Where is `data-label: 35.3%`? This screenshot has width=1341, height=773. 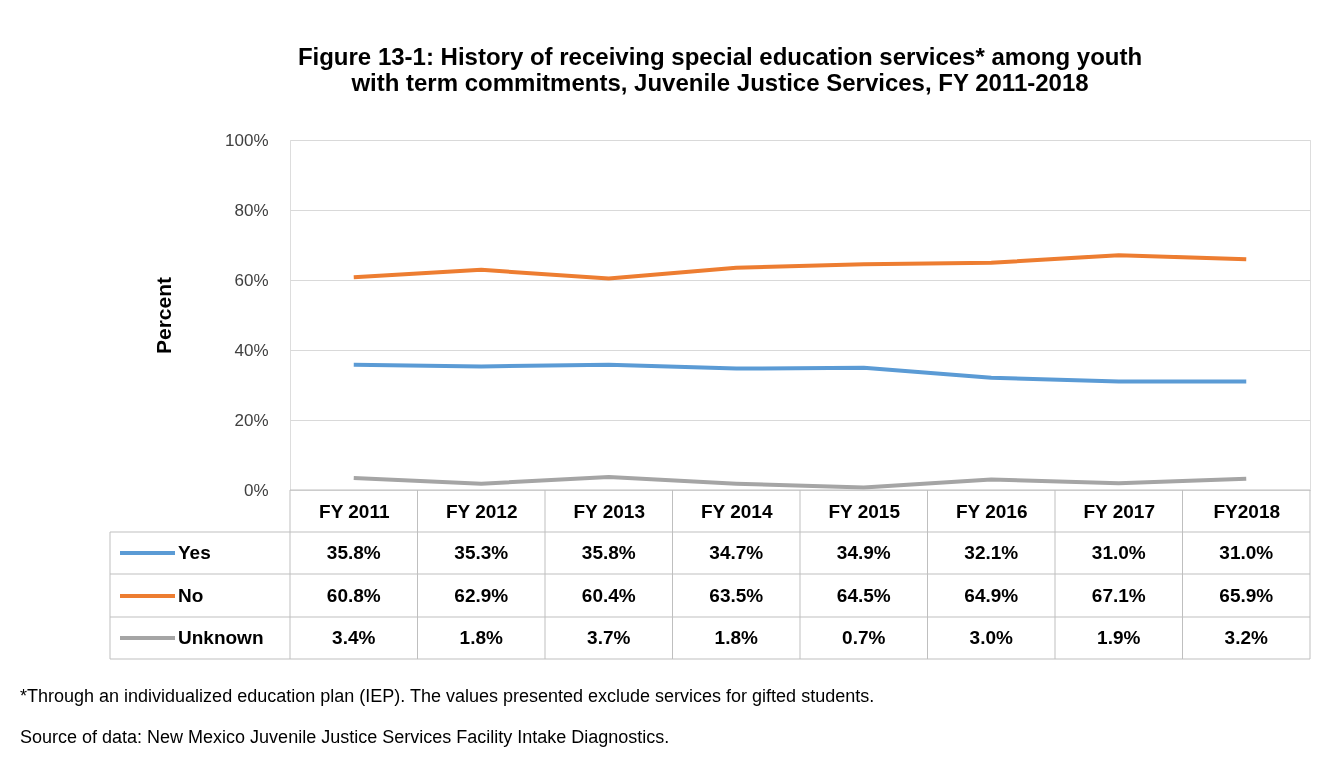
data-label: 35.3% is located at coordinates (481, 552).